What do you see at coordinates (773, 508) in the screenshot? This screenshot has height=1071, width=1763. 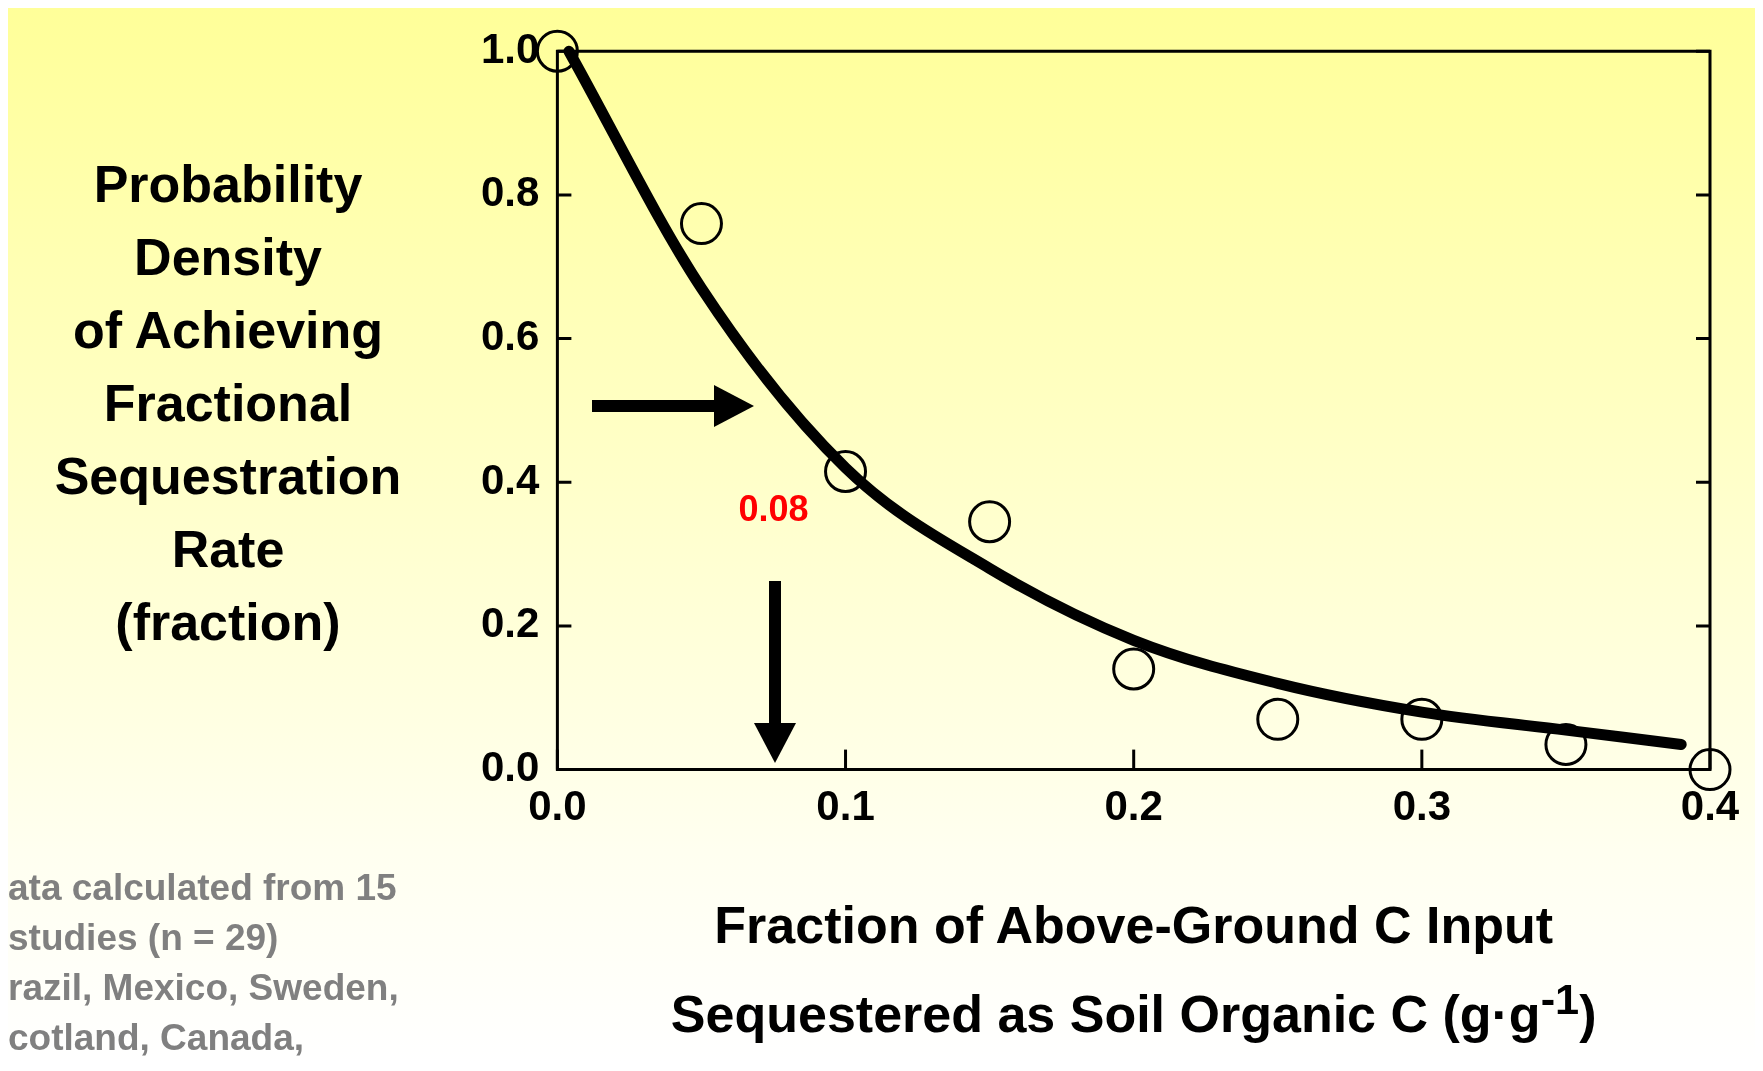 I see `annotation: 0.08` at bounding box center [773, 508].